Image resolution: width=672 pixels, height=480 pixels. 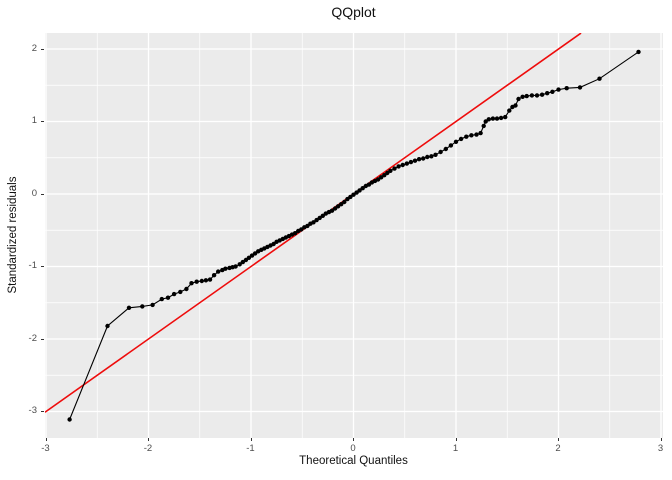 I want to click on y-axis-title: Standardized residuals, so click(x=13, y=235).